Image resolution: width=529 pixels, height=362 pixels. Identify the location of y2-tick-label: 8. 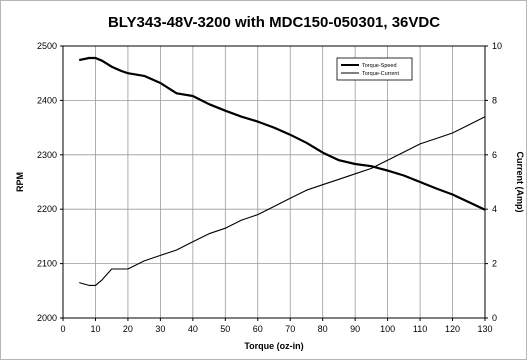
(494, 100).